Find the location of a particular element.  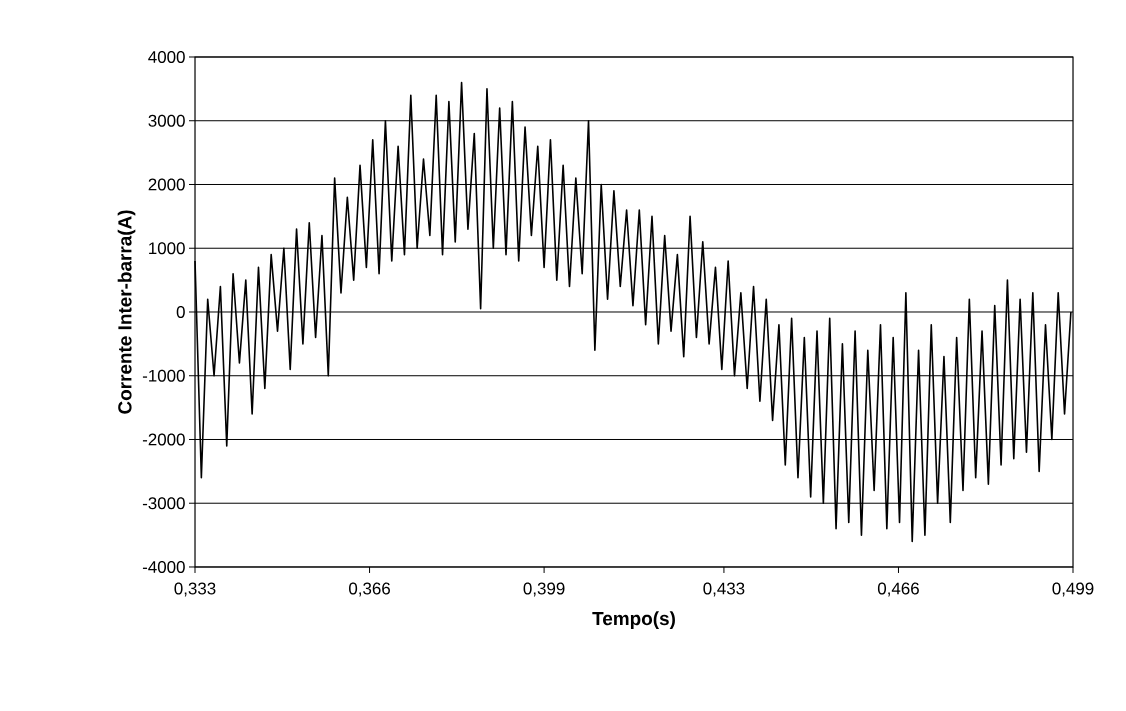

y-tick-label: 4000 is located at coordinates (166, 56).